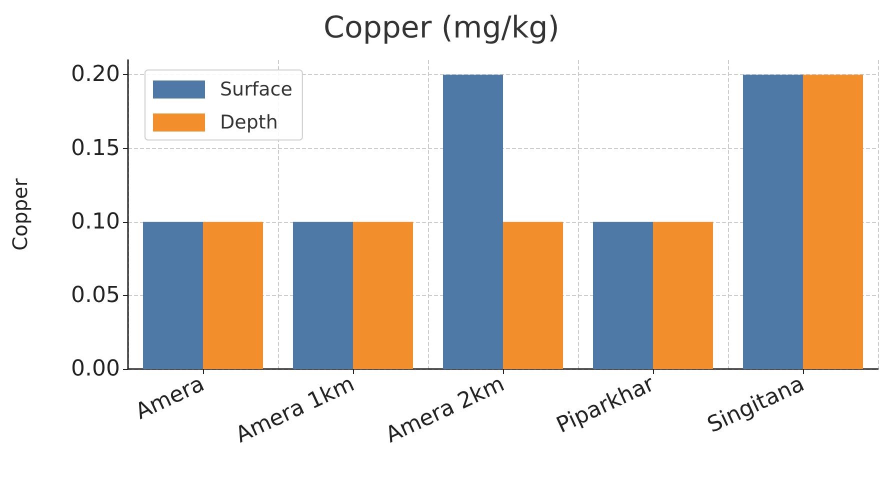 Image resolution: width=883 pixels, height=479 pixels. Describe the element at coordinates (95, 75) in the screenshot. I see `y-tick-label: 0.20` at that location.